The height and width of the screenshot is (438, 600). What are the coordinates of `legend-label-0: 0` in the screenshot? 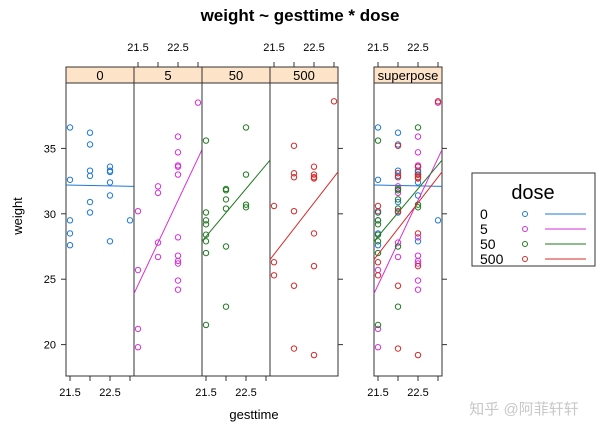 It's located at (484, 214).